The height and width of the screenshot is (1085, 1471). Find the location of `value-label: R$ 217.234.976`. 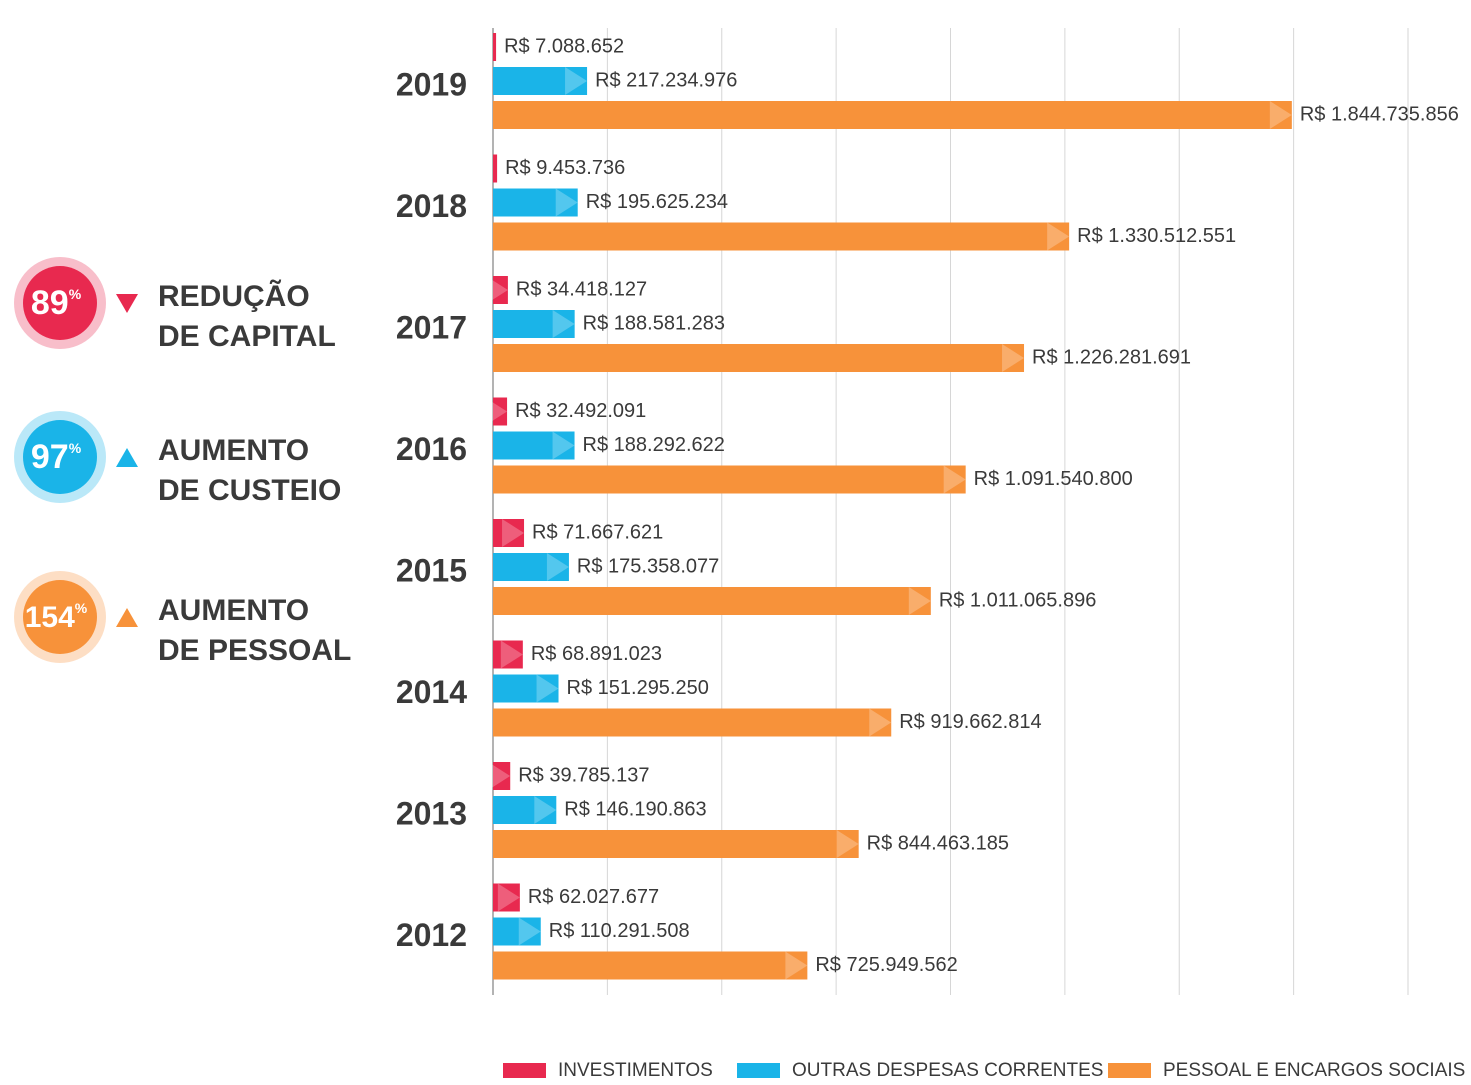

value-label: R$ 217.234.976 is located at coordinates (666, 80).